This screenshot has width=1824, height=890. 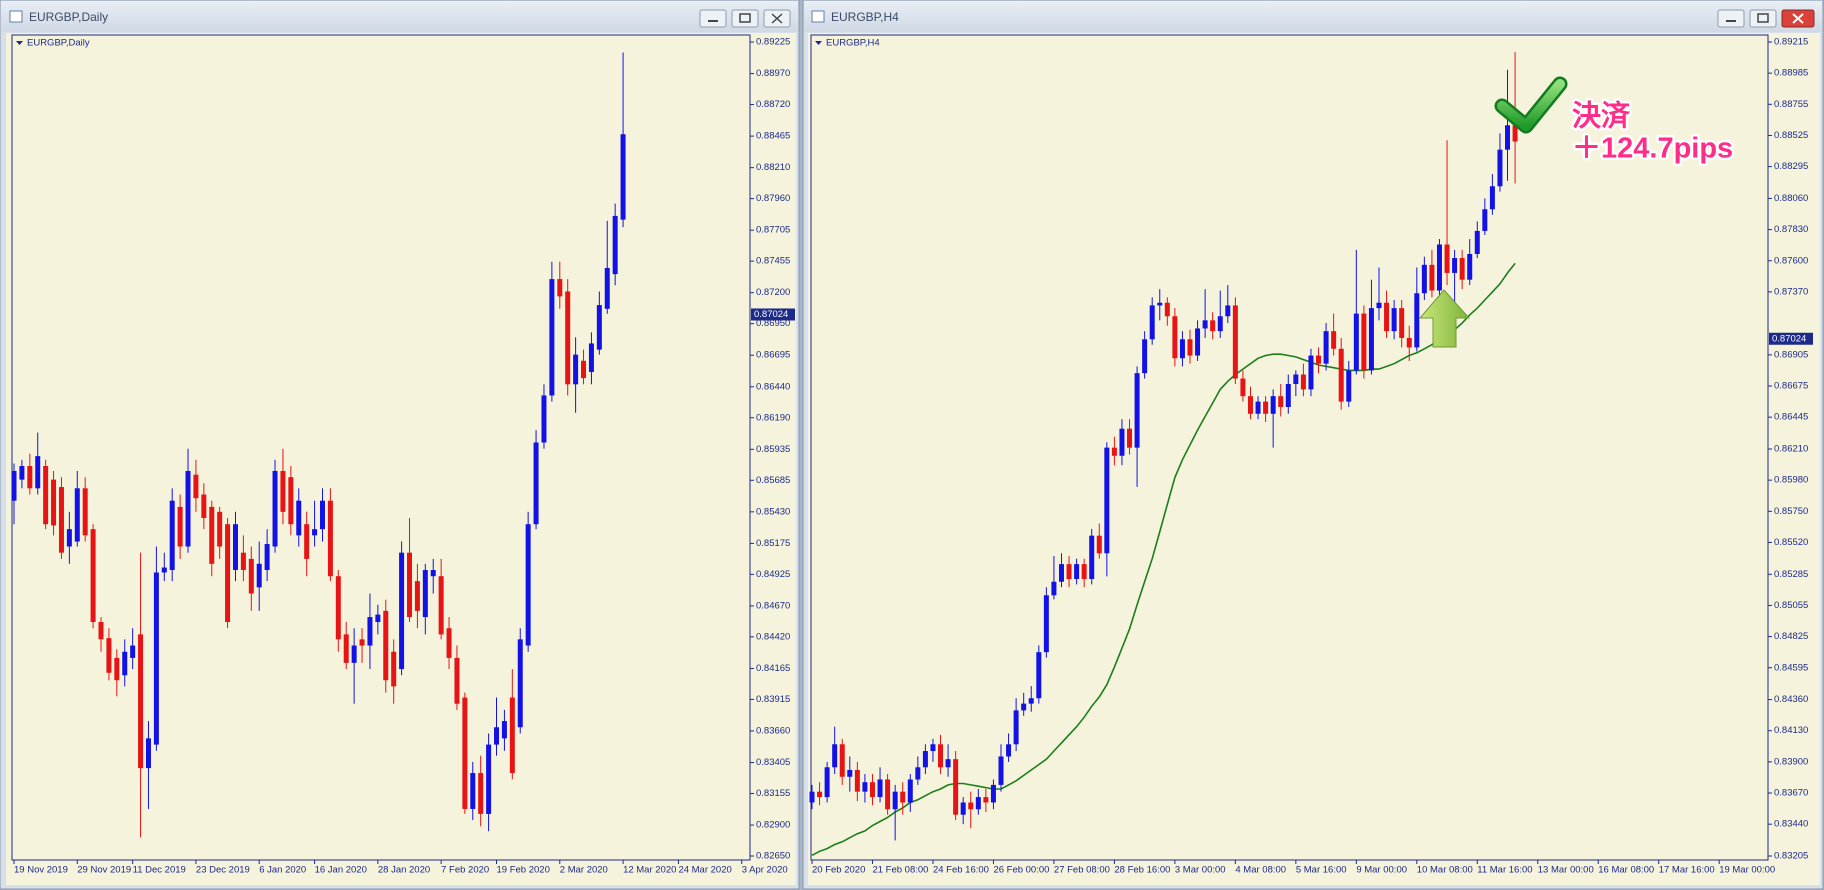 I want to click on x-tick-label: 16 Jan 2020, so click(x=341, y=870).